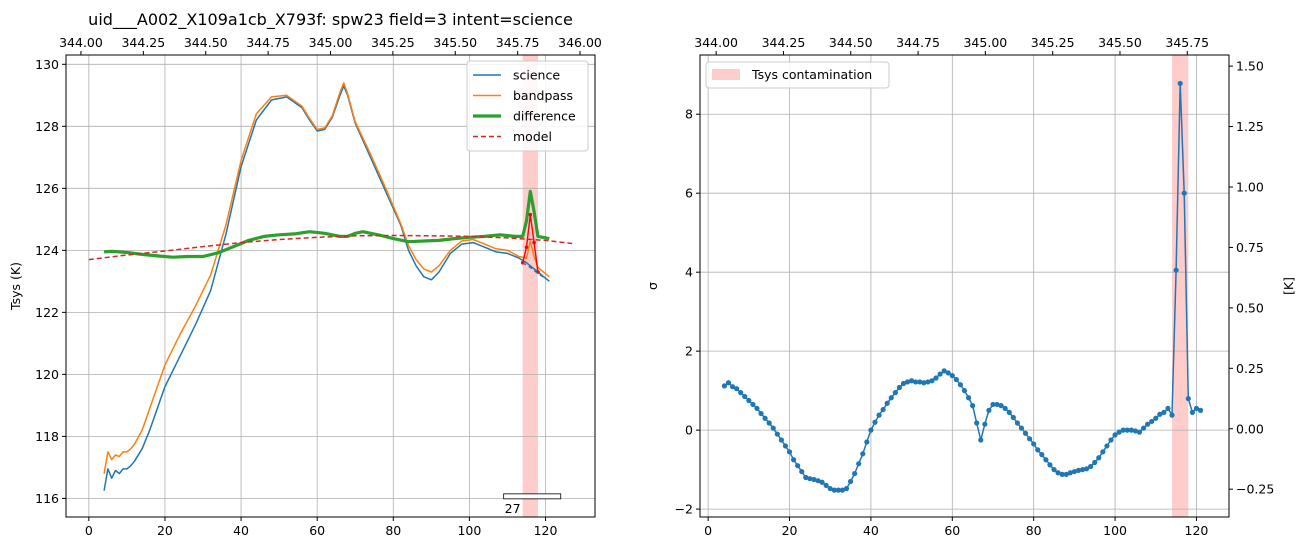 The height and width of the screenshot is (551, 1309). Describe the element at coordinates (689, 272) in the screenshot. I see `y-tick-label: 4` at that location.